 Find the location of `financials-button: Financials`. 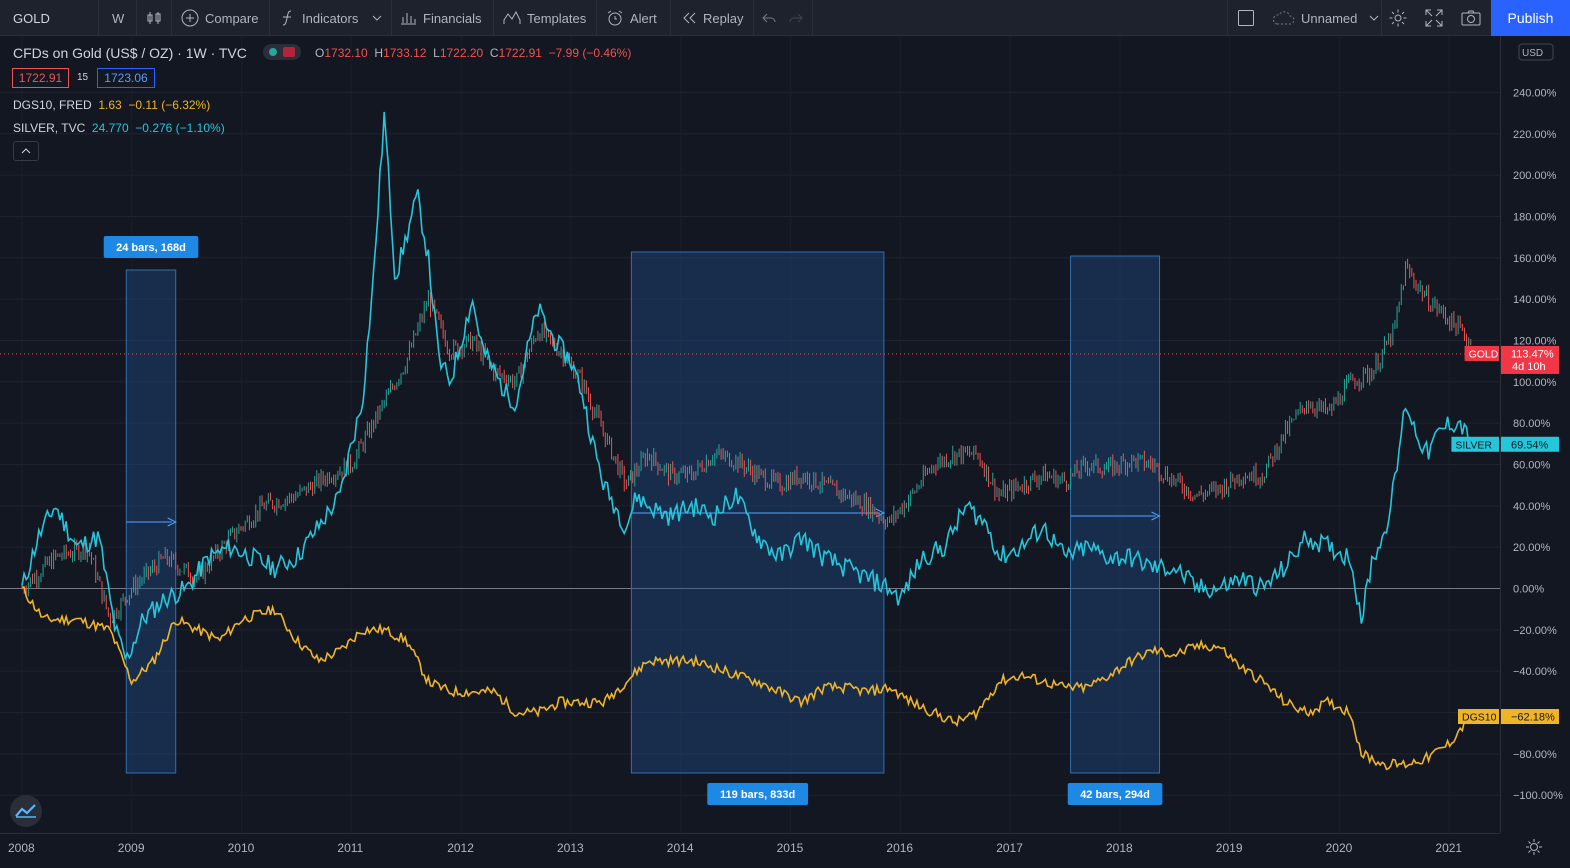

financials-button: Financials is located at coordinates (441, 18).